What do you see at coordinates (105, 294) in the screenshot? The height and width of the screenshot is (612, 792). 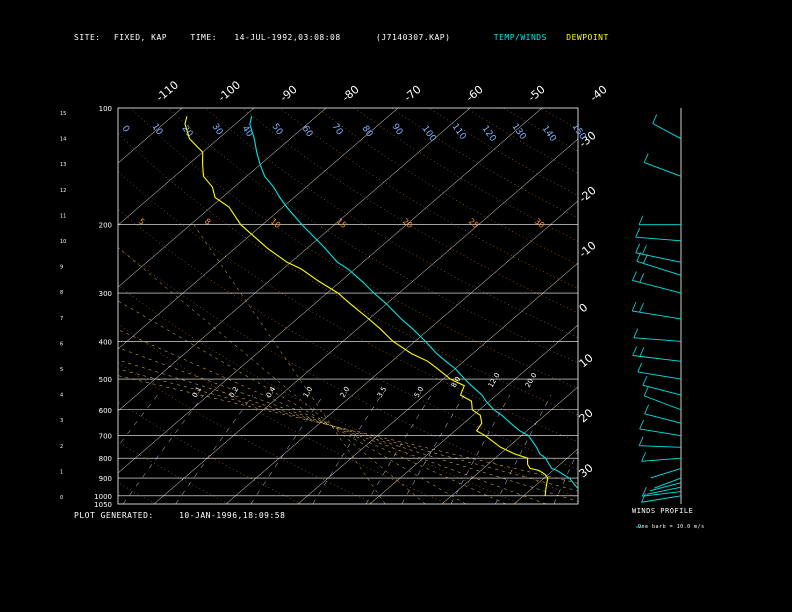 I see `pressure-label: 300` at bounding box center [105, 294].